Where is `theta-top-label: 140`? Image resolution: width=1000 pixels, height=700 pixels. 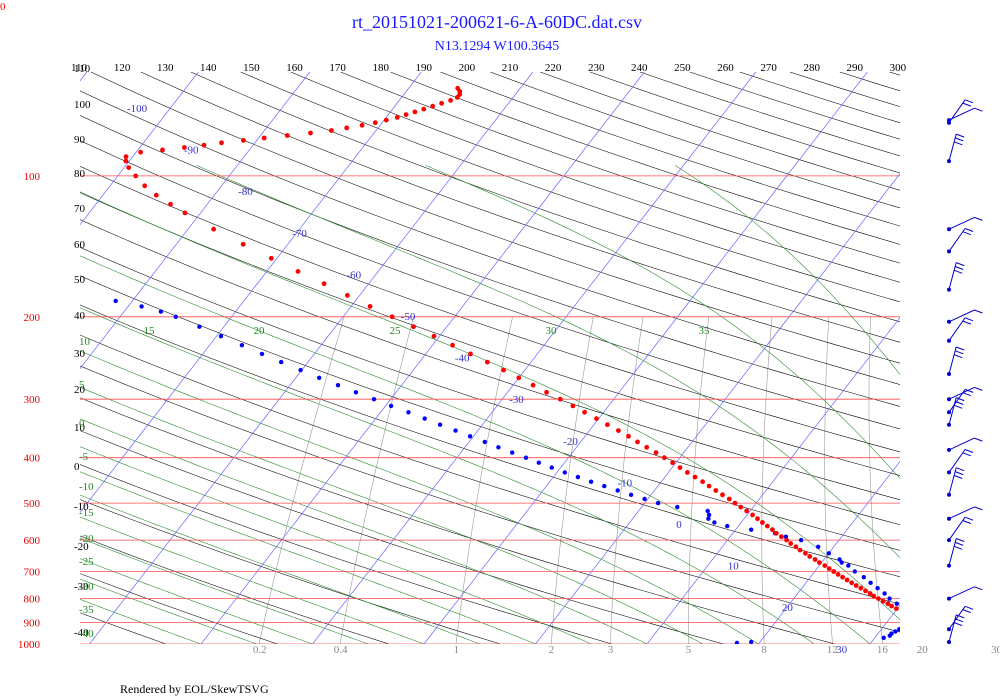
theta-top-label: 140 is located at coordinates (208, 68).